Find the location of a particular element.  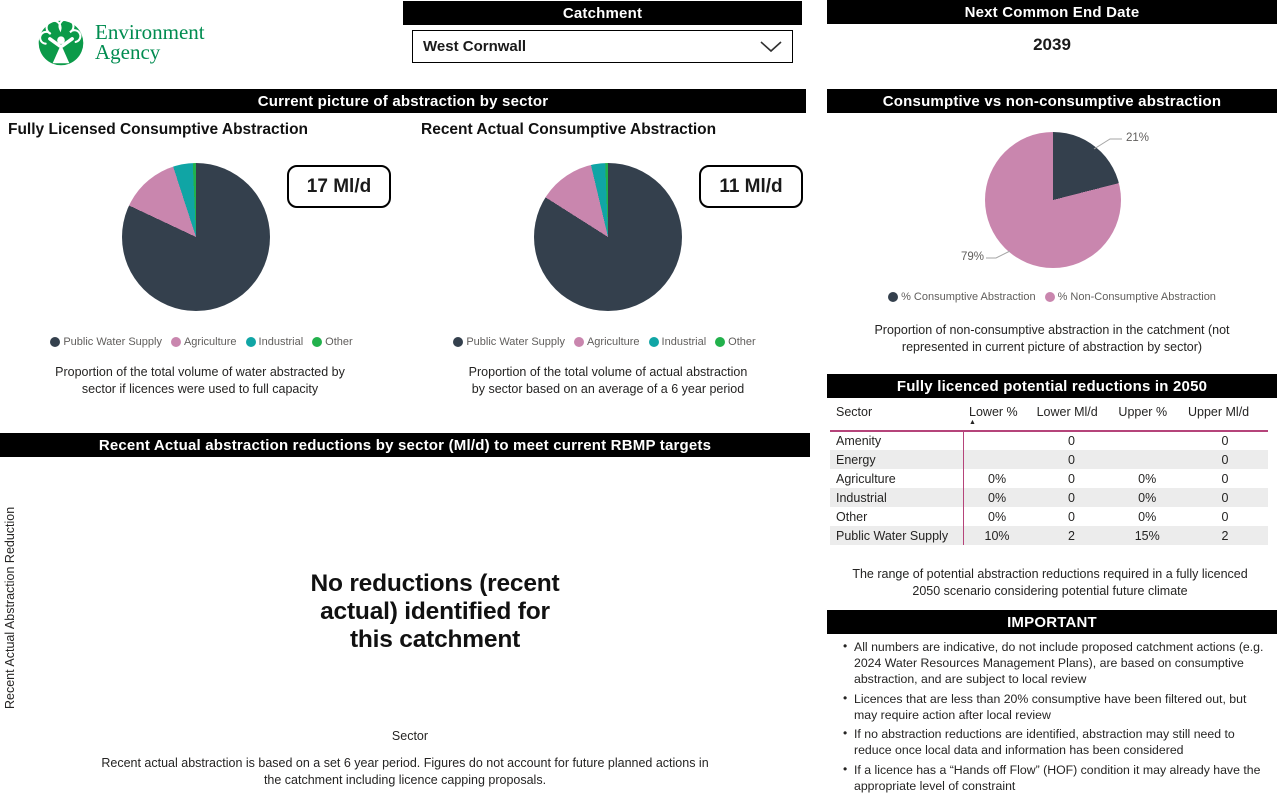

abstraction-section-header: Current picture of abstraction by sector is located at coordinates (403, 101).